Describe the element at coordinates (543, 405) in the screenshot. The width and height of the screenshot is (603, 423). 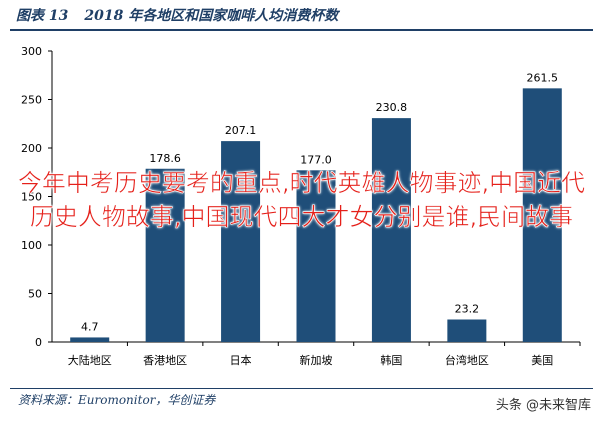
I see `watermark-badge: 头条 @未来智库` at that location.